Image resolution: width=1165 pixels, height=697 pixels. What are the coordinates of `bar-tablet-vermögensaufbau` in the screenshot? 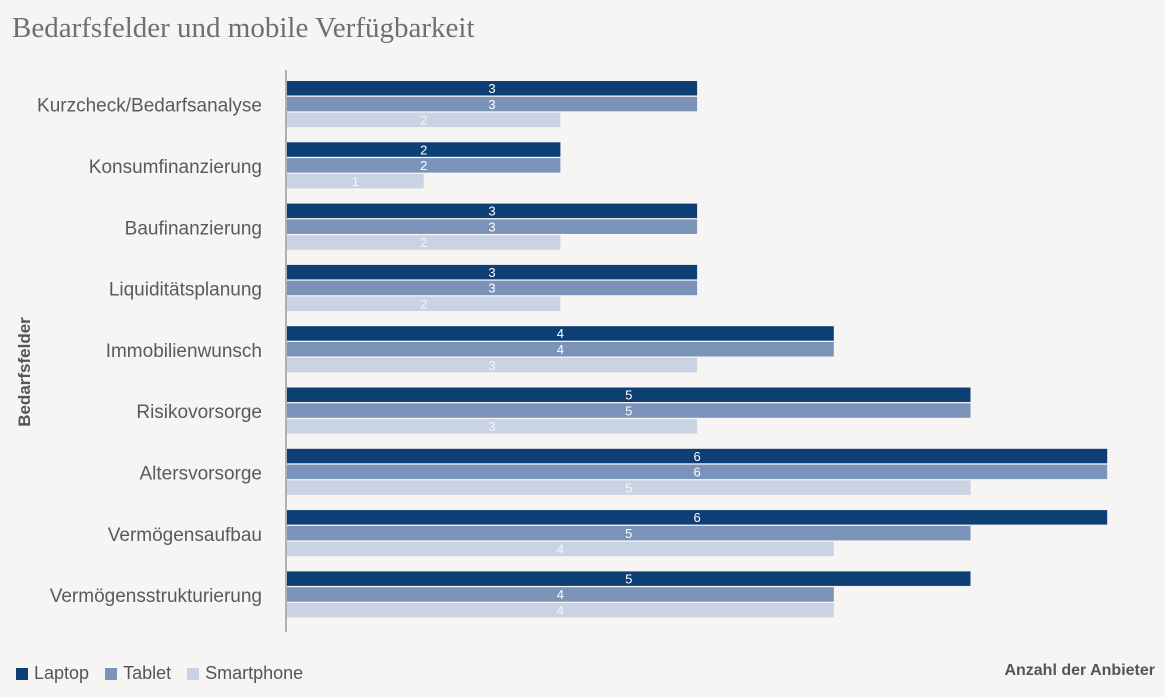 It's located at (629, 533).